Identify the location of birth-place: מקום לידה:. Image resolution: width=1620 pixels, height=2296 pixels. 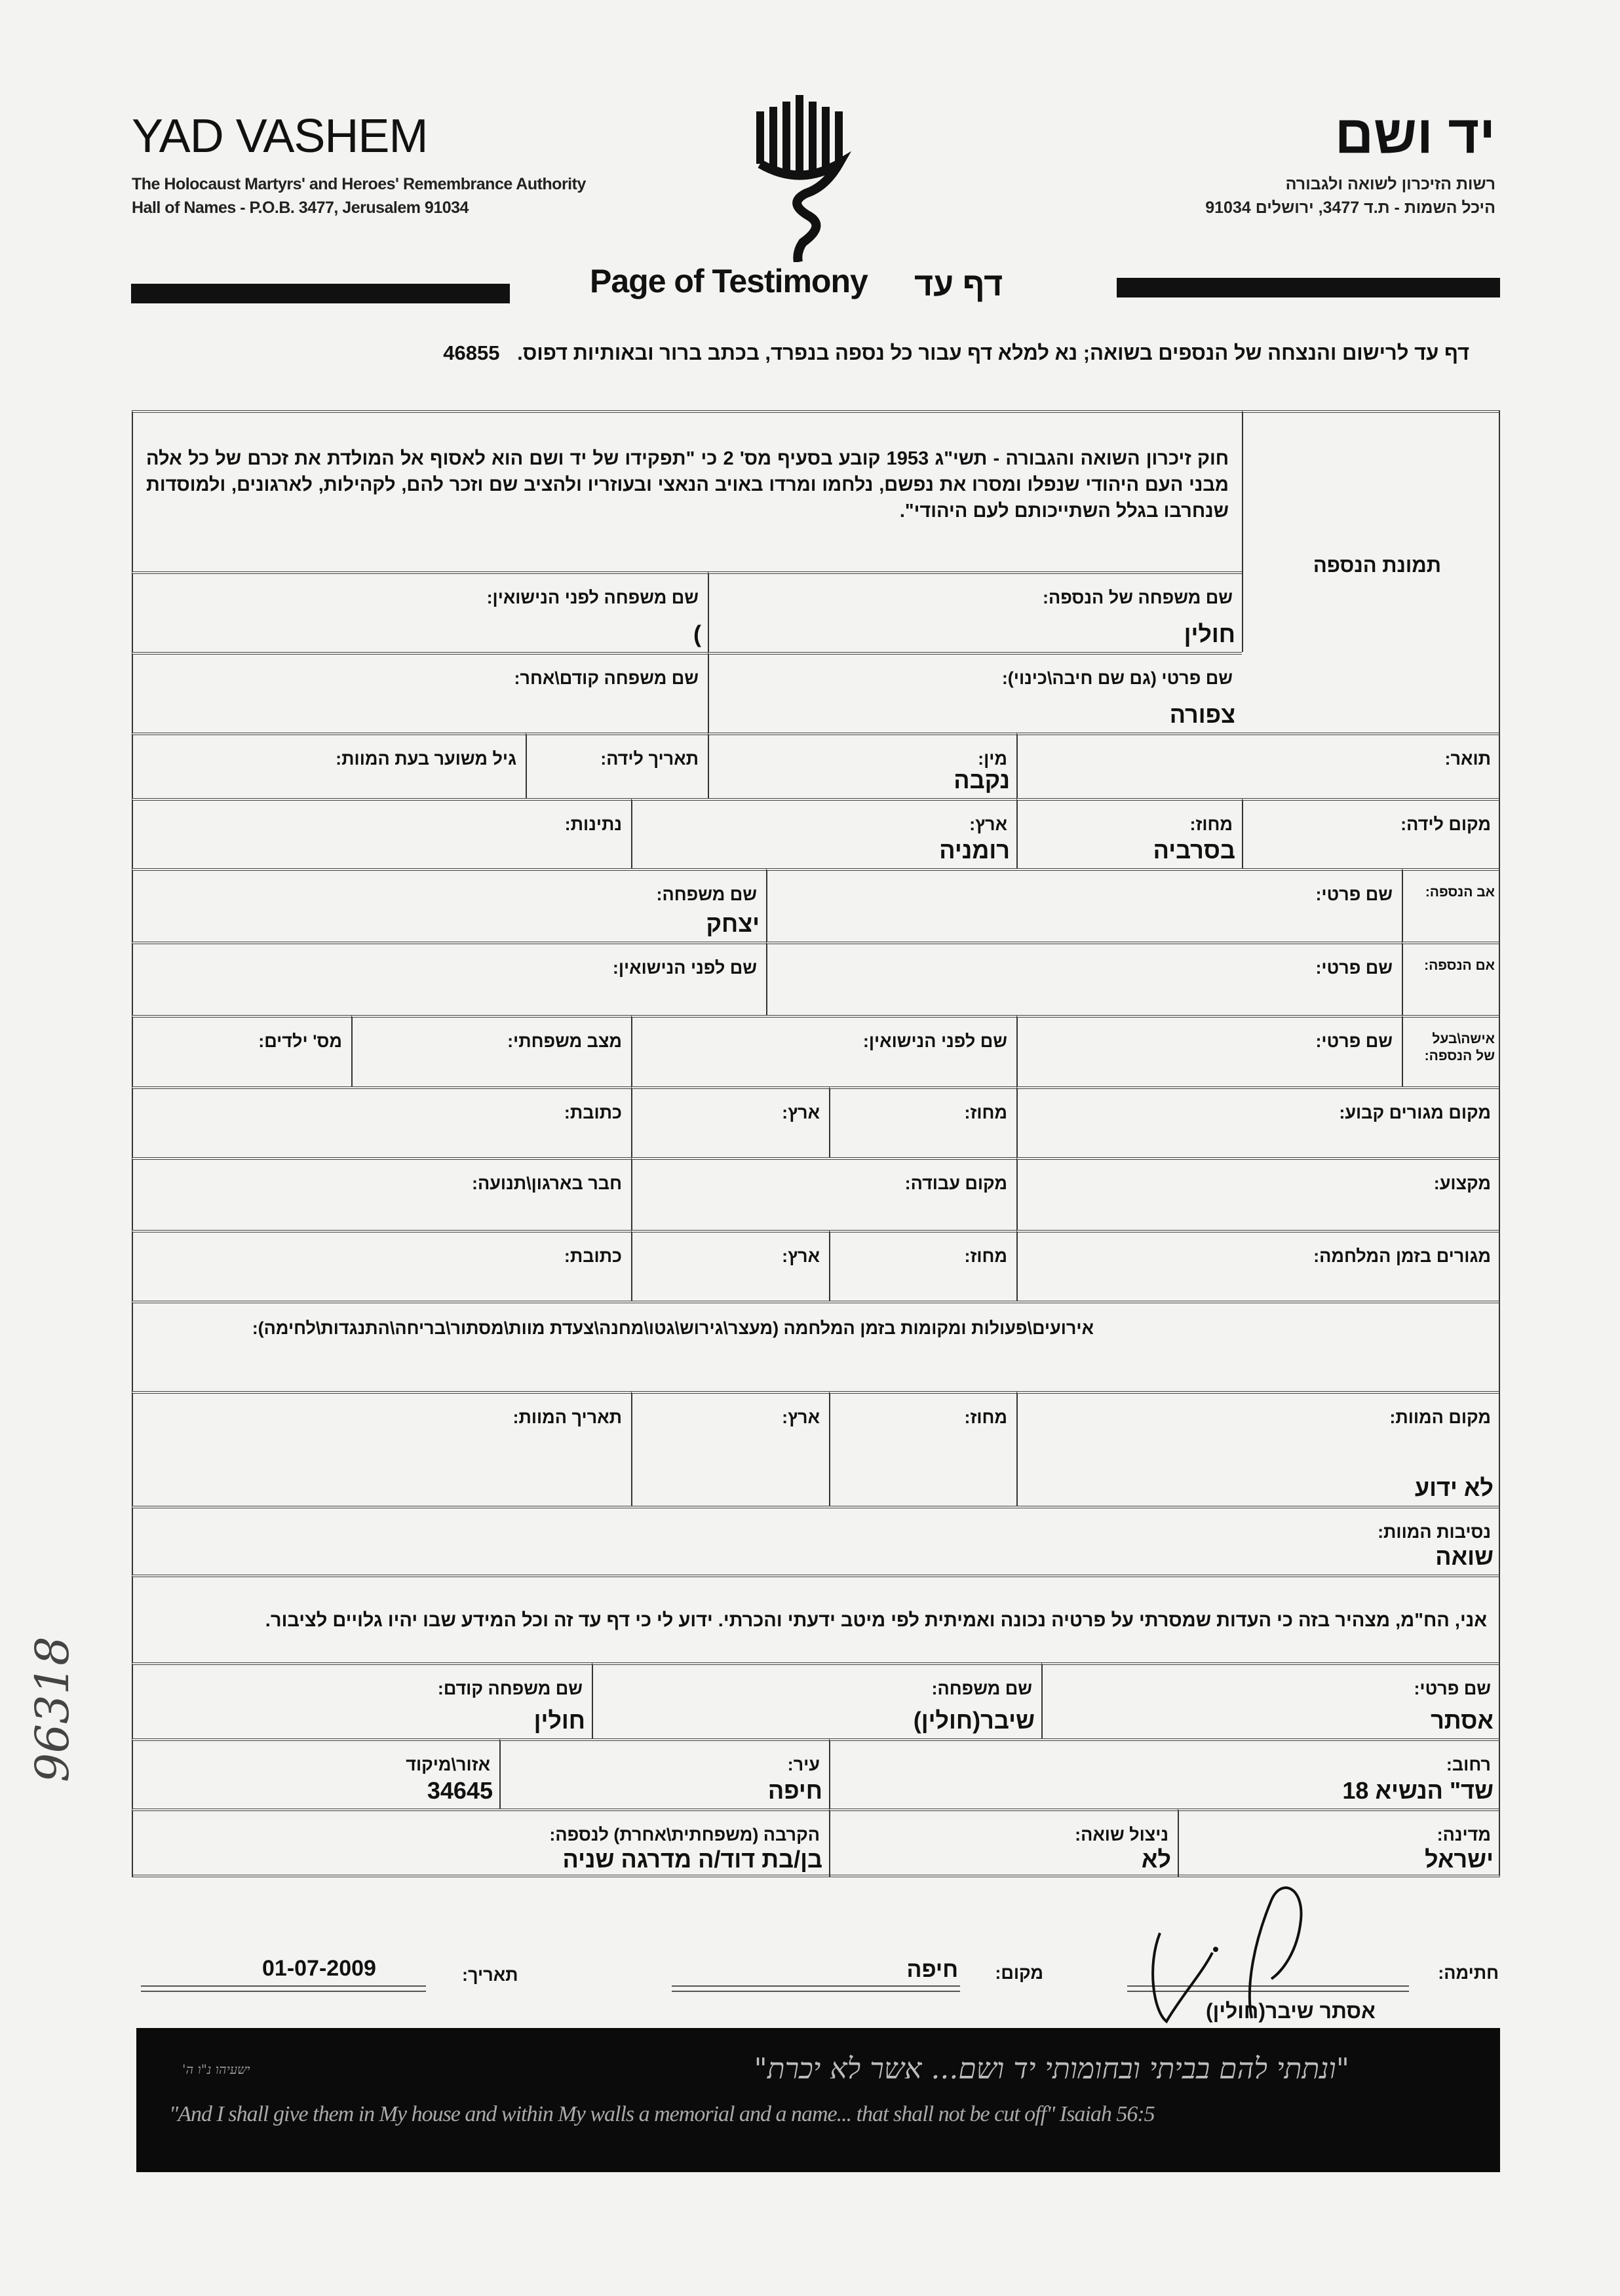
(1371, 833).